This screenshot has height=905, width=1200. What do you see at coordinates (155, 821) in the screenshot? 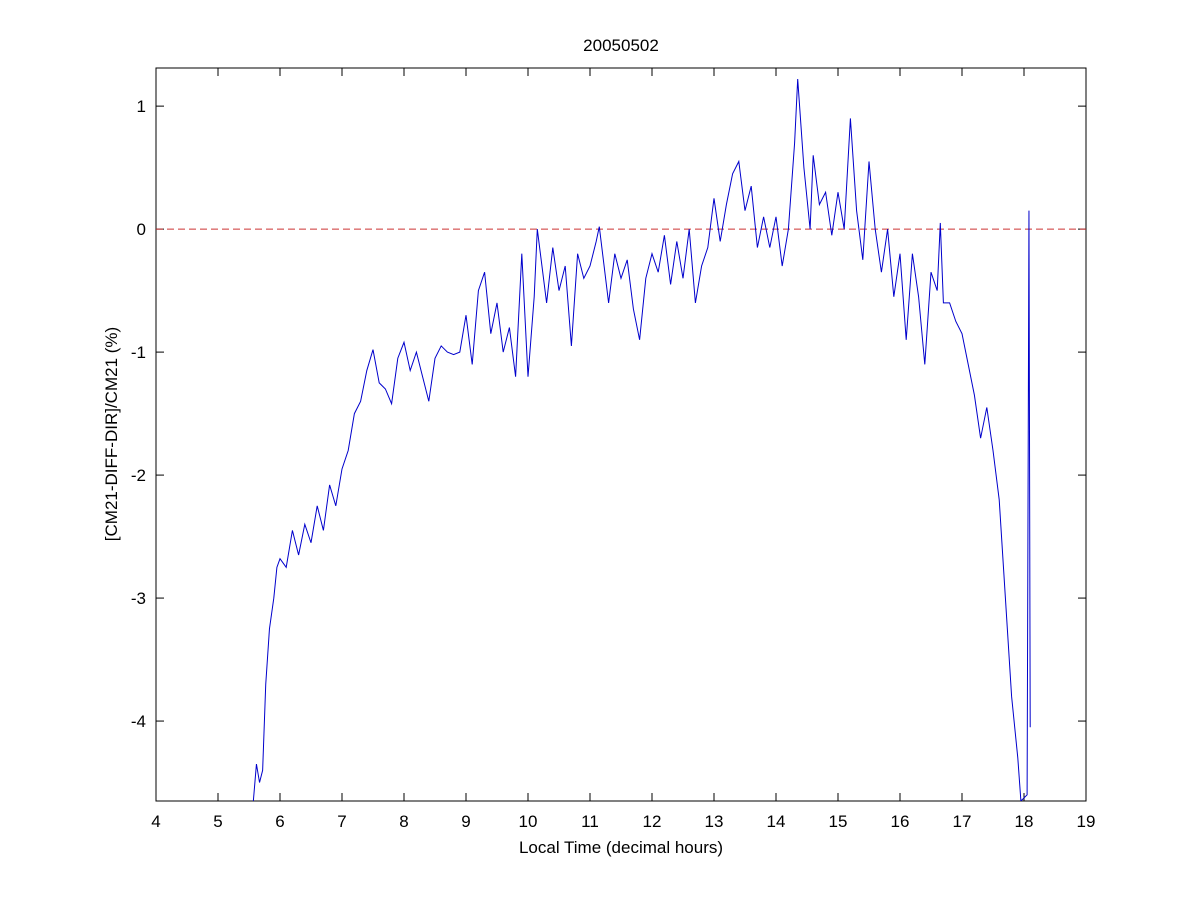
I see `x-tick-label: 4` at bounding box center [155, 821].